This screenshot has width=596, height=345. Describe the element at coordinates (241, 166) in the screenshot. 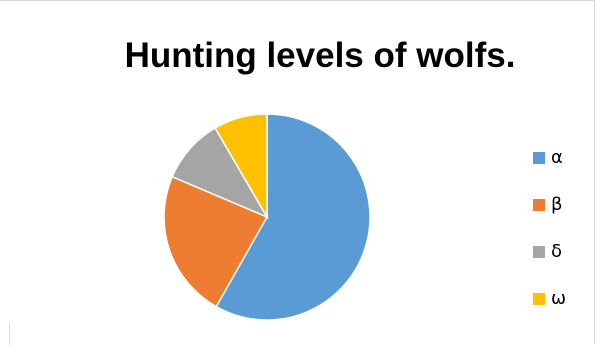

I see `pie-slice-omega` at that location.